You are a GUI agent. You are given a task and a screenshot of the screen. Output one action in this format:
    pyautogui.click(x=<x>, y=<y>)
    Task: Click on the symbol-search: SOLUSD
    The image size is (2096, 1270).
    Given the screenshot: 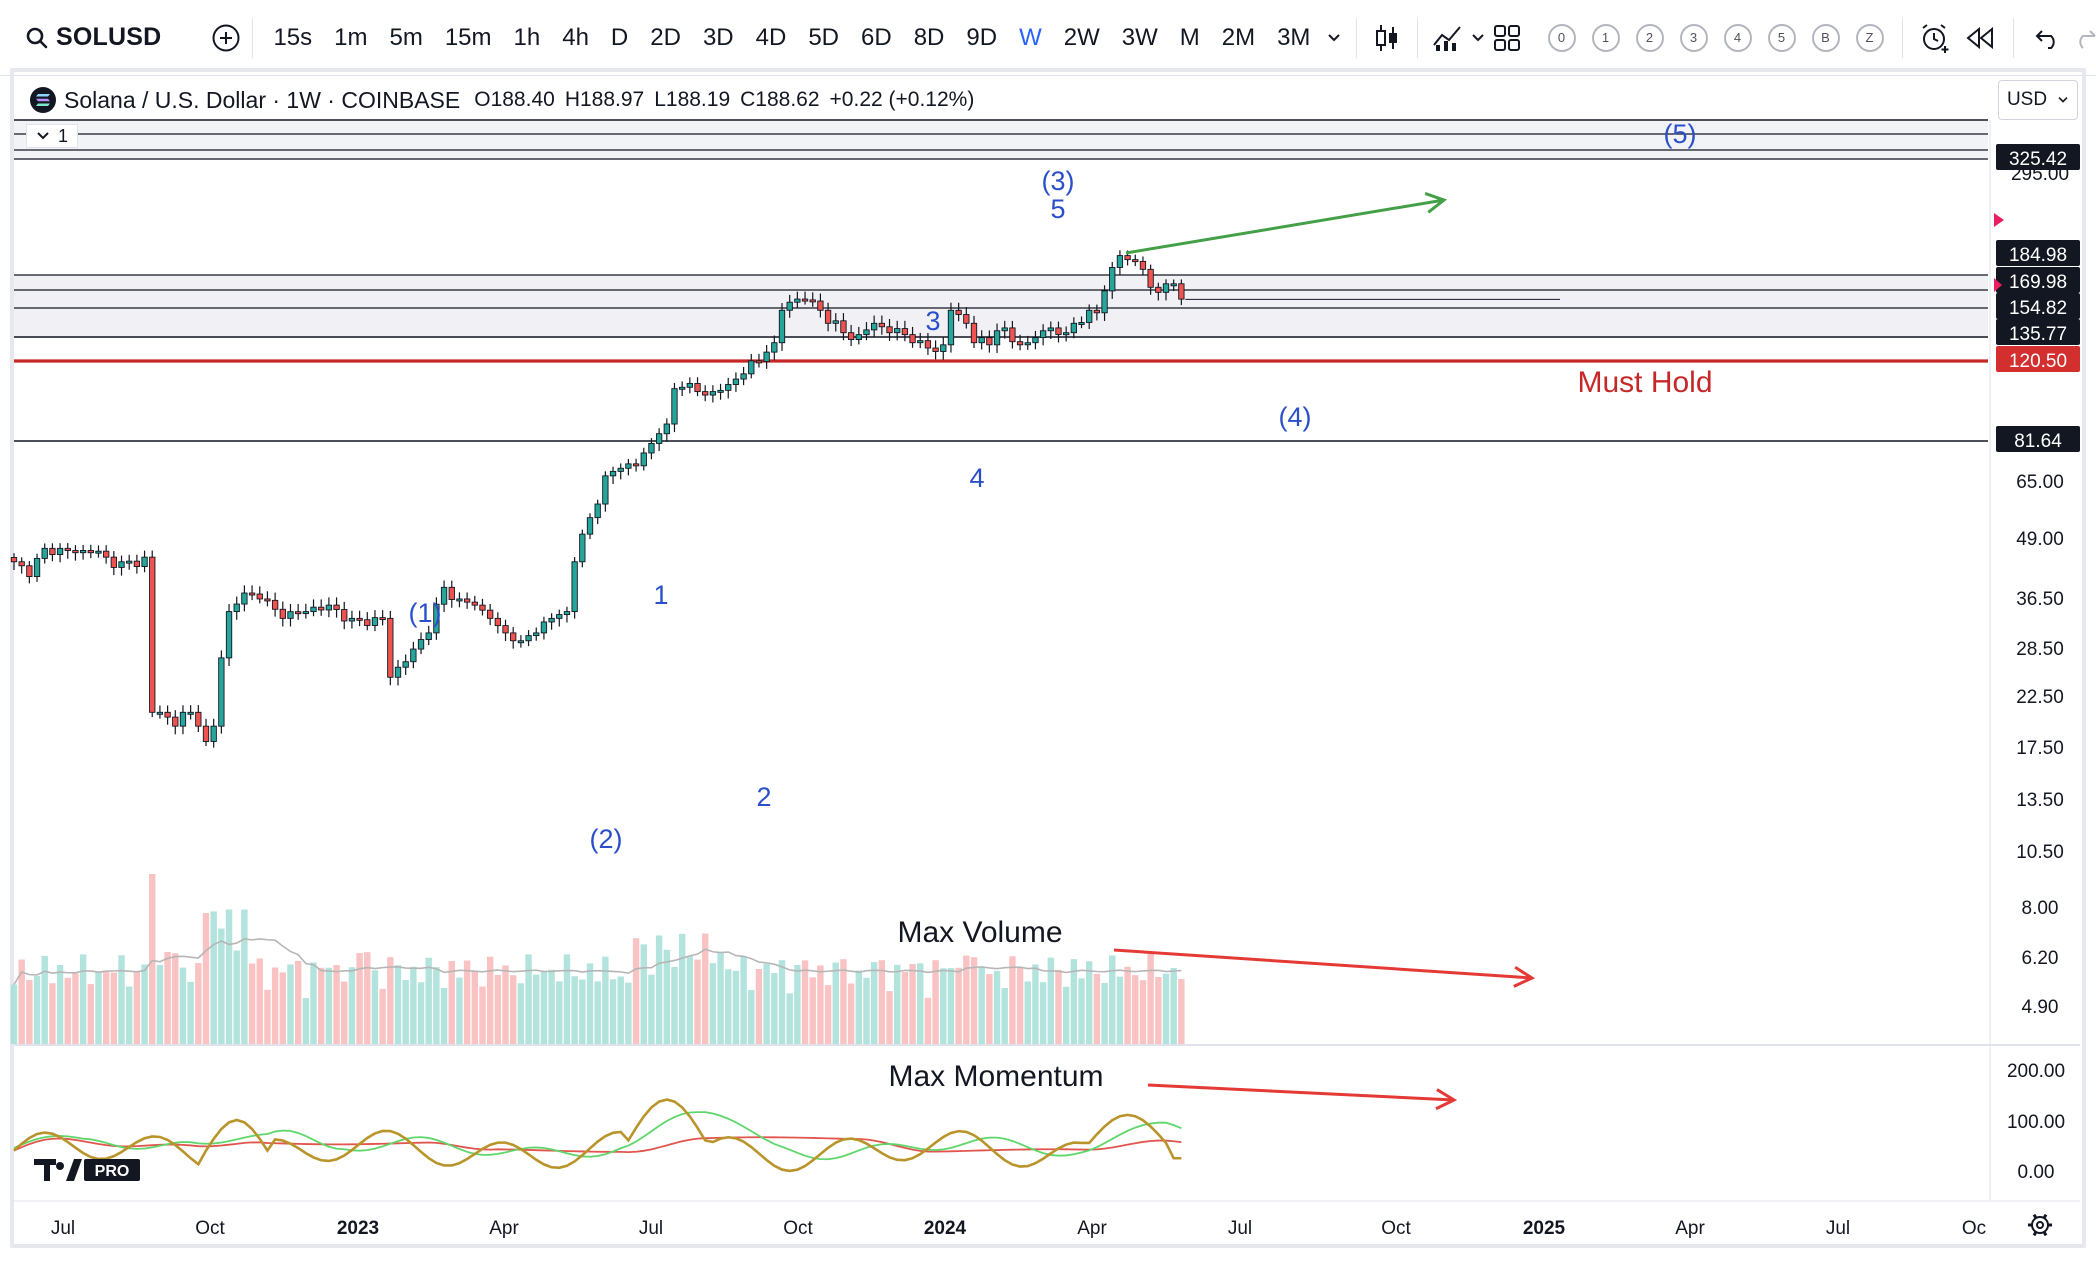 What is the action you would take?
    pyautogui.click(x=93, y=38)
    